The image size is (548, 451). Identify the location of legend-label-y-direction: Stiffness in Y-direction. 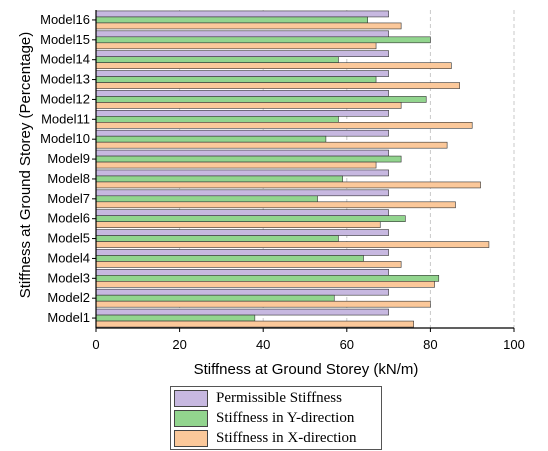
(285, 418).